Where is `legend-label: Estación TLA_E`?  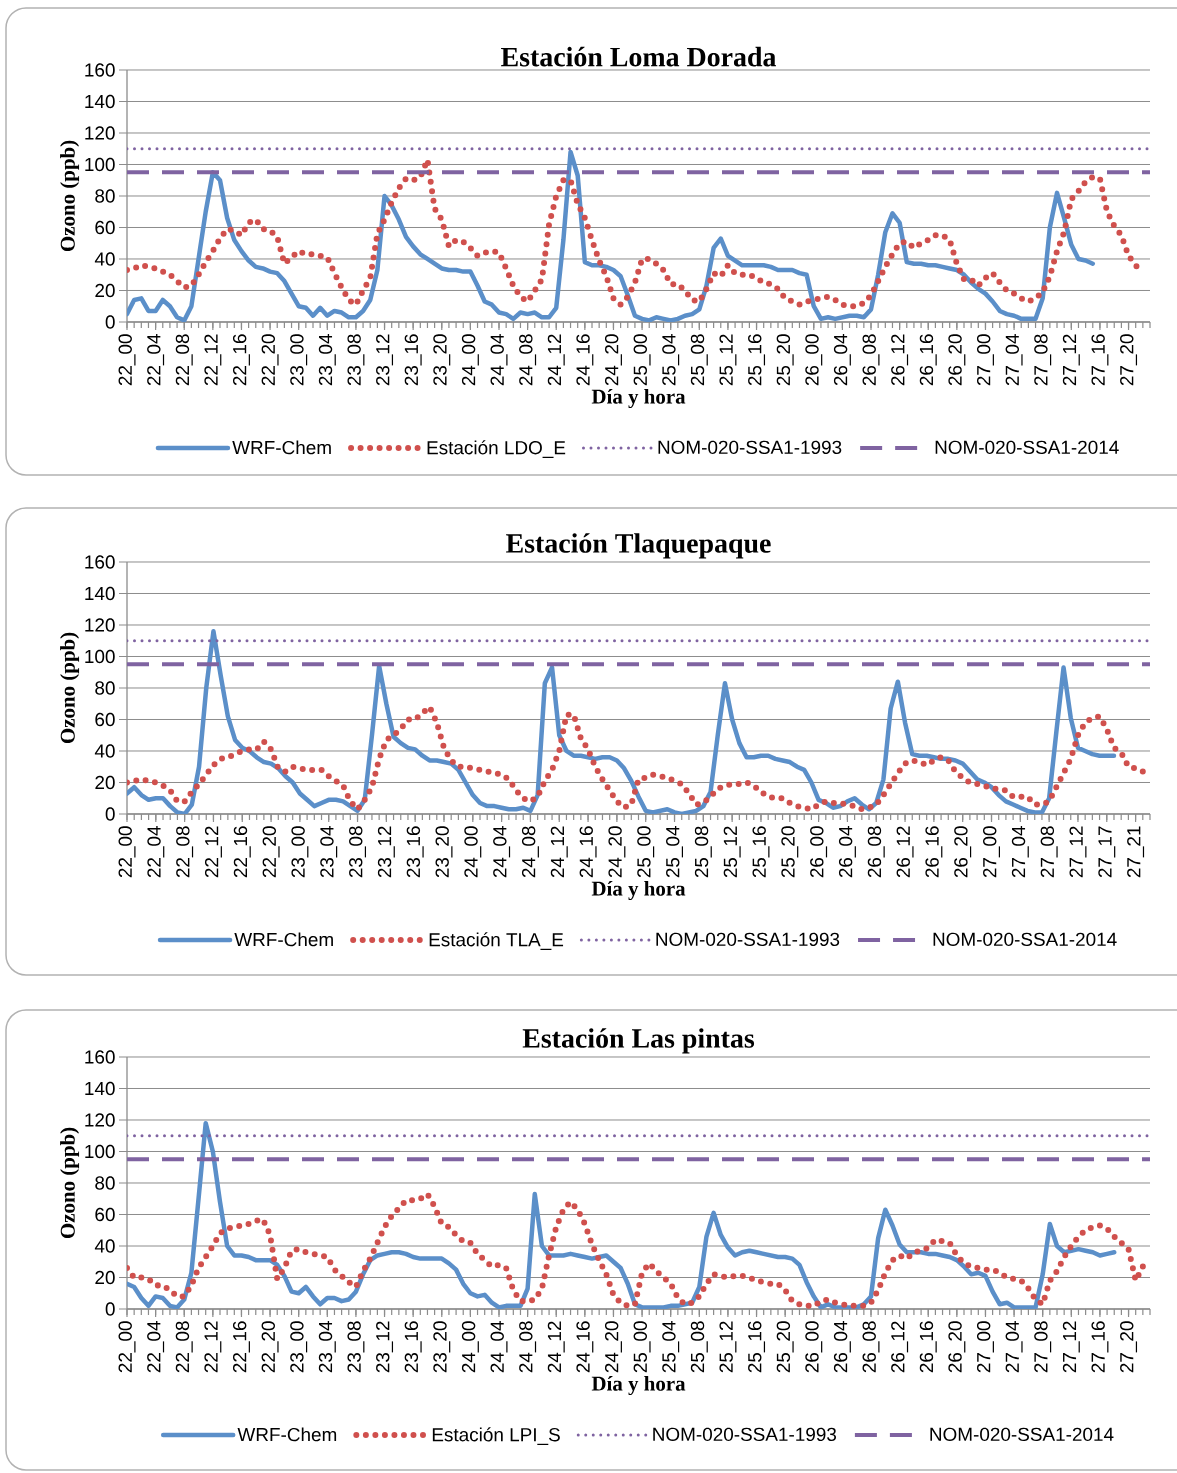
legend-label: Estación TLA_E is located at coordinates (496, 941).